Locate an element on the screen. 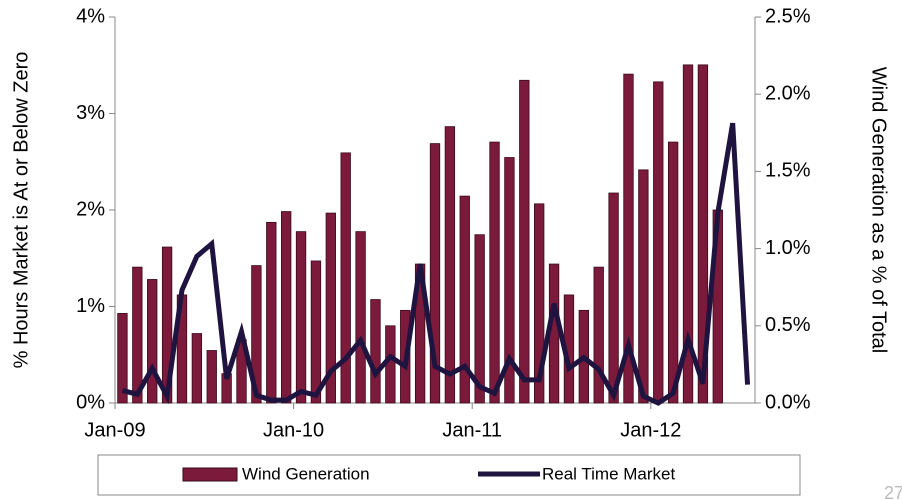  y-tick-label: 1% is located at coordinates (90, 306).